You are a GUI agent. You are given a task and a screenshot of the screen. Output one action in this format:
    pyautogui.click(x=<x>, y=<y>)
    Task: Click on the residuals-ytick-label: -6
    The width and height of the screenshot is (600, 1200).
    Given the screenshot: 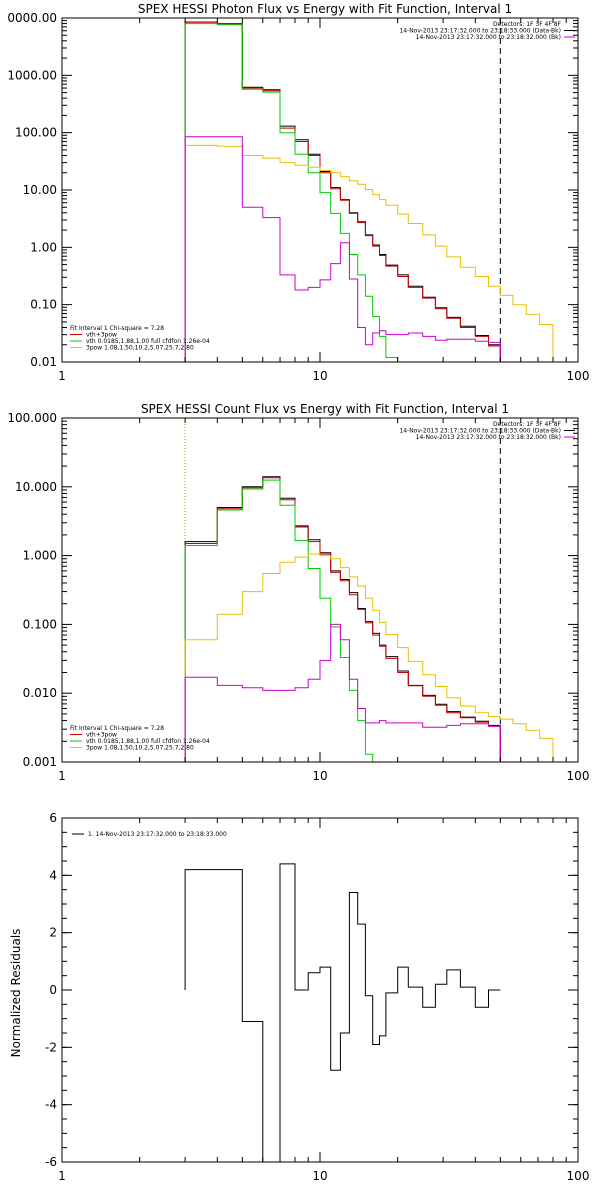 What is the action you would take?
    pyautogui.click(x=51, y=1162)
    